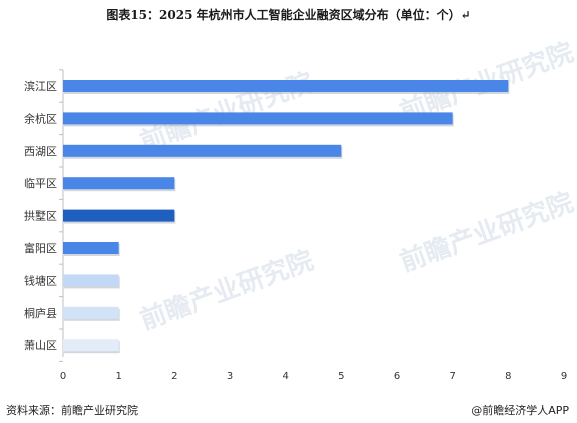 The height and width of the screenshot is (423, 577). Describe the element at coordinates (40, 86) in the screenshot. I see `y-tick-label: 滨江区` at that location.